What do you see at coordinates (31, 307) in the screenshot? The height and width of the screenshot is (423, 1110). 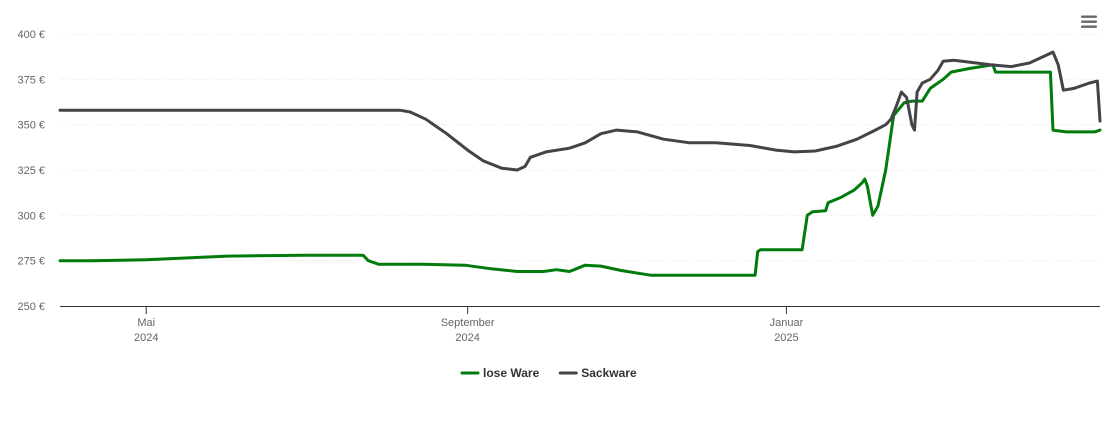 I see `y-tick-label: 250 €` at bounding box center [31, 307].